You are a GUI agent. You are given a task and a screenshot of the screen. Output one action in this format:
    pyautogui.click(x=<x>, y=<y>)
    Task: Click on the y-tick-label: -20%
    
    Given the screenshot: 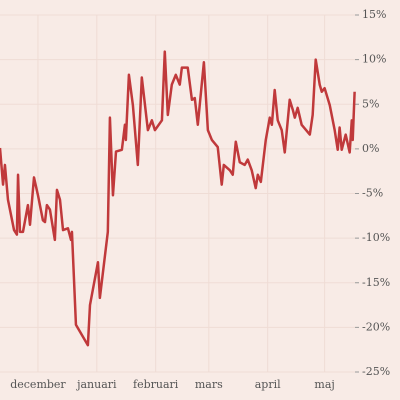 What is the action you would take?
    pyautogui.click(x=376, y=326)
    